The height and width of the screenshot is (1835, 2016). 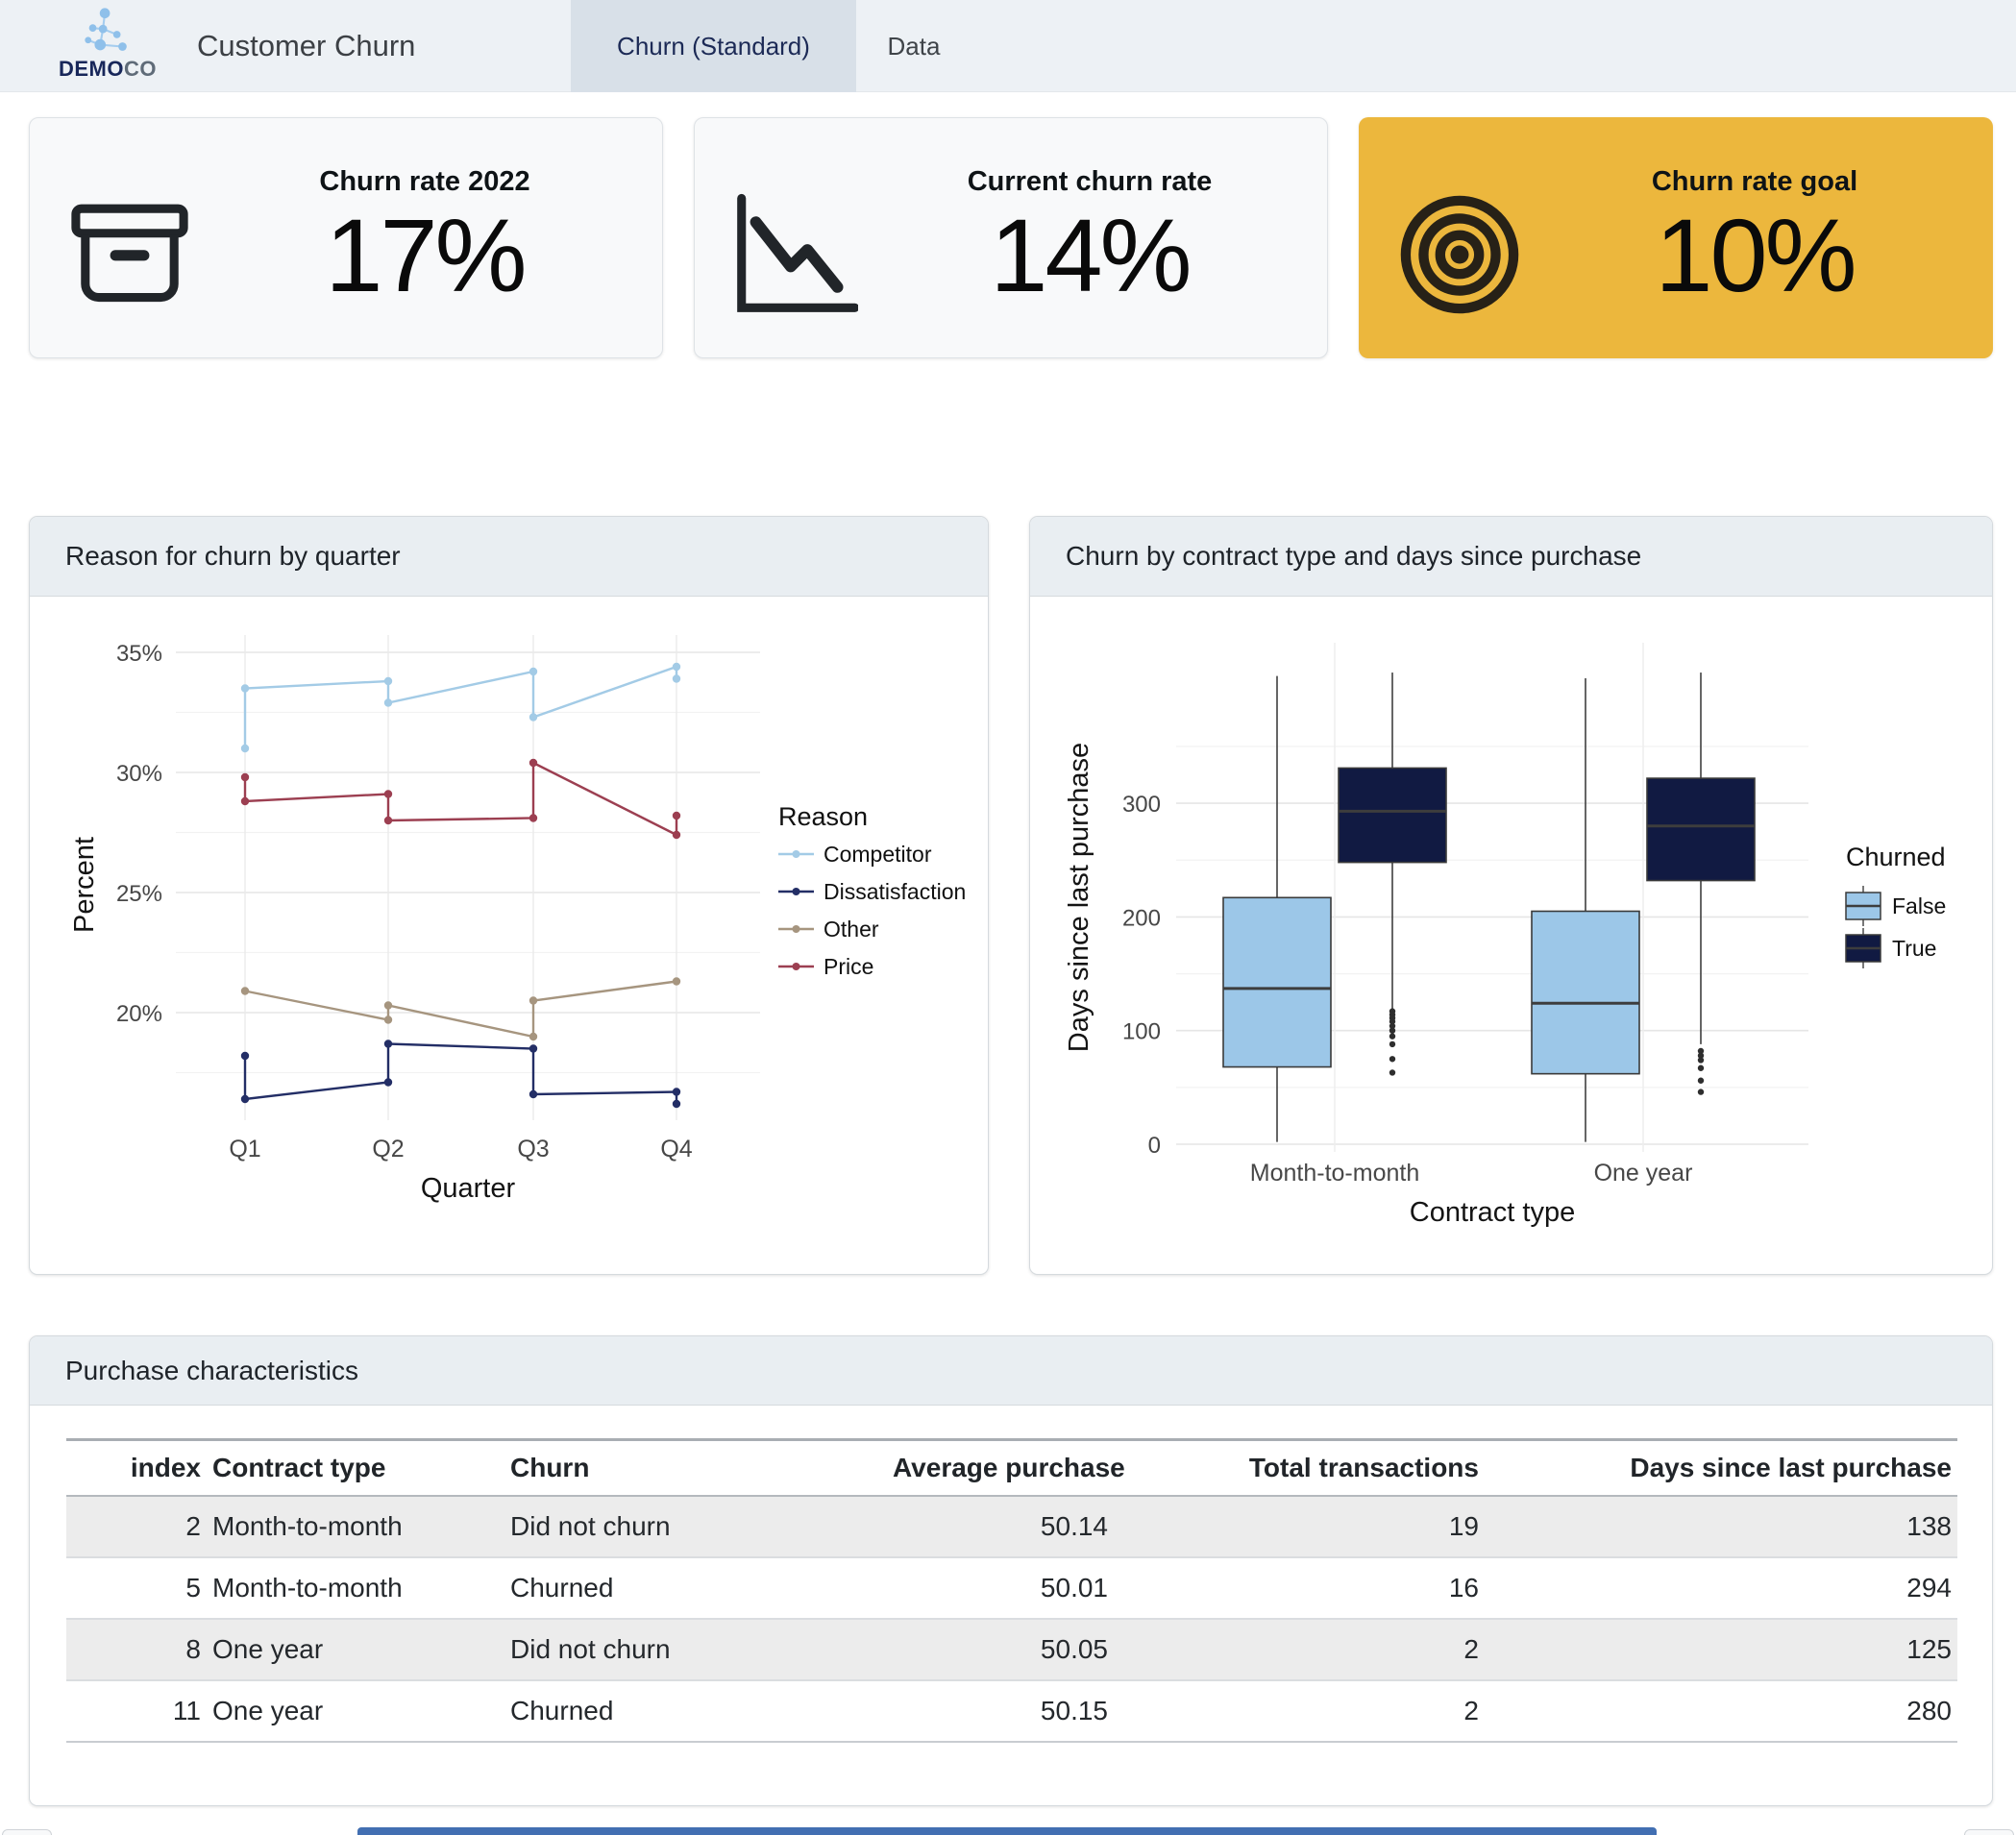 What do you see at coordinates (244, 1149) in the screenshot?
I see `svg-text: Q1` at bounding box center [244, 1149].